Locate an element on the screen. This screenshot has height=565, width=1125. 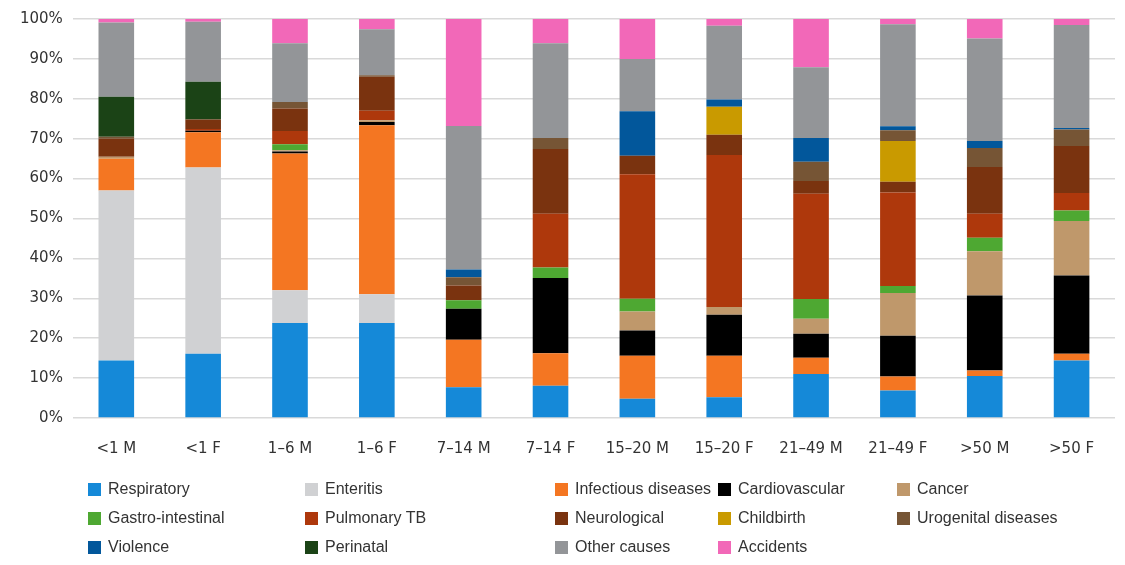
x-tick-label: 21–49 M is located at coordinates (811, 447).